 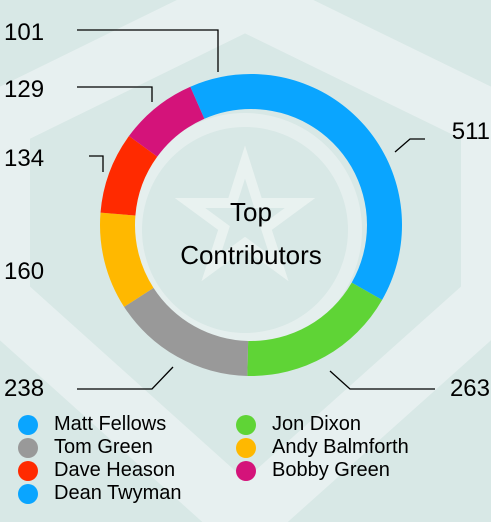 I want to click on legend-item-bobby-green: Bobby Green, so click(x=351, y=470).